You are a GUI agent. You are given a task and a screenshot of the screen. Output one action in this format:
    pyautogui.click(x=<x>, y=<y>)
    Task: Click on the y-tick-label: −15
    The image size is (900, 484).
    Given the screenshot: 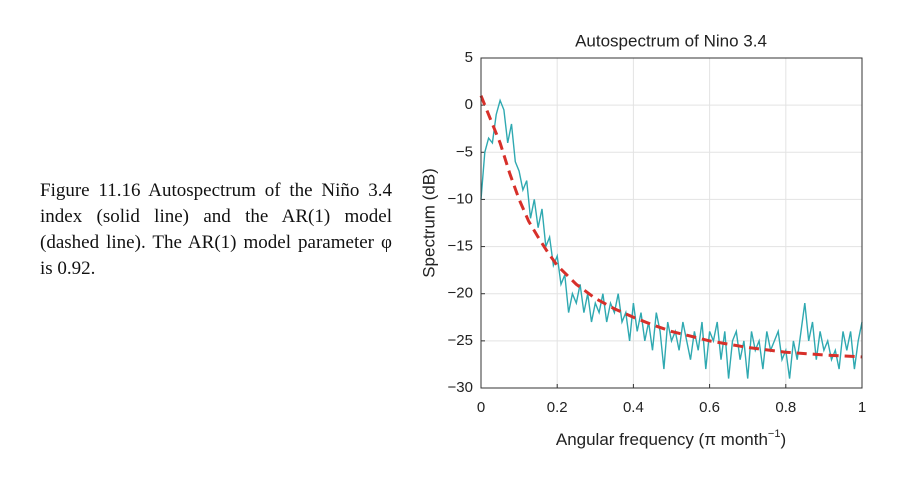 What is the action you would take?
    pyautogui.click(x=460, y=246)
    